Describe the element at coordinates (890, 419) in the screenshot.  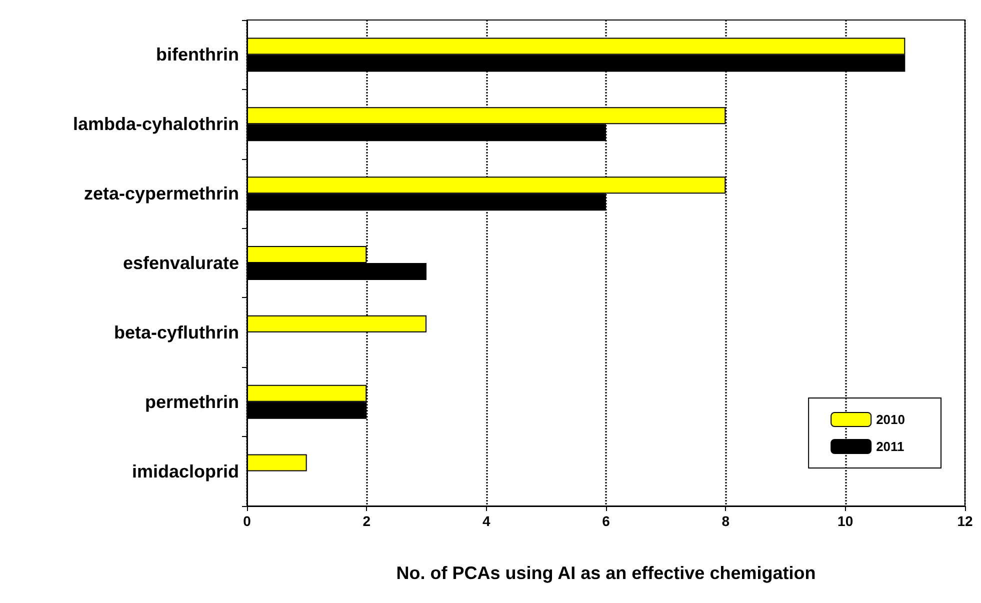
I see `legend-label: 2010` at that location.